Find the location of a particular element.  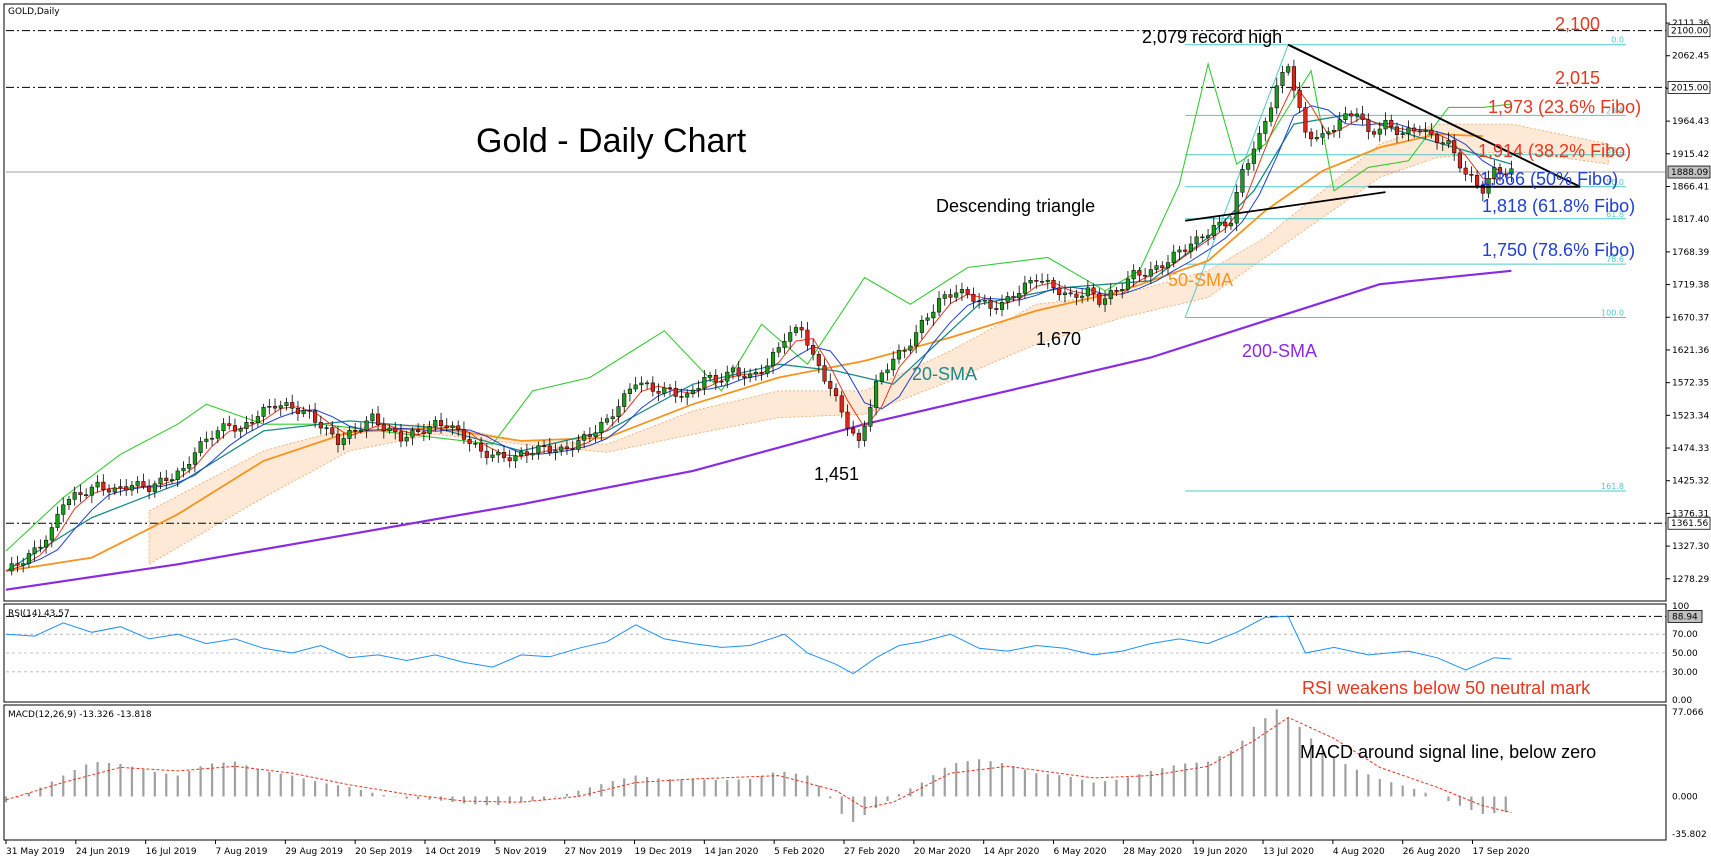

rsi-tick-label: 30.00 is located at coordinates (1685, 673).